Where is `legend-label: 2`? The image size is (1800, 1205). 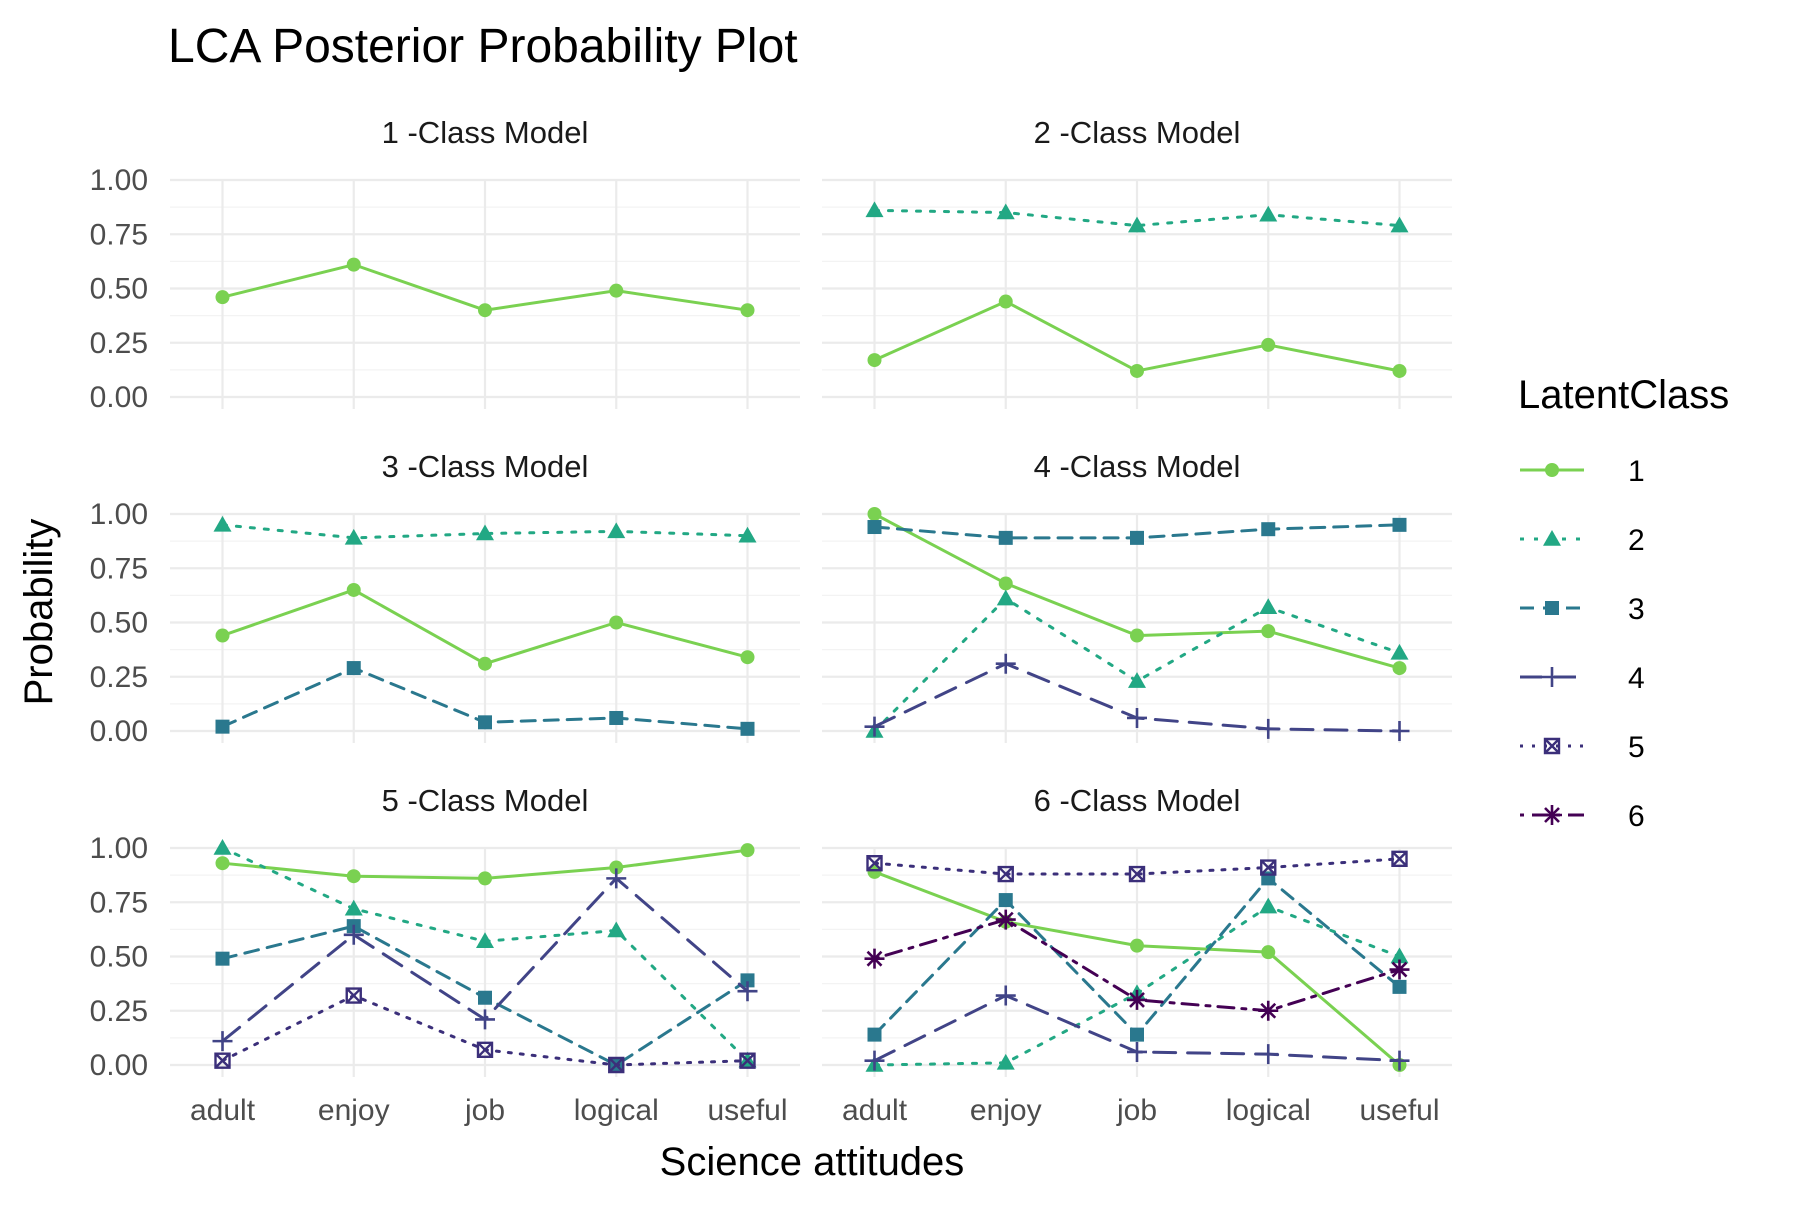 legend-label: 2 is located at coordinates (1636, 540).